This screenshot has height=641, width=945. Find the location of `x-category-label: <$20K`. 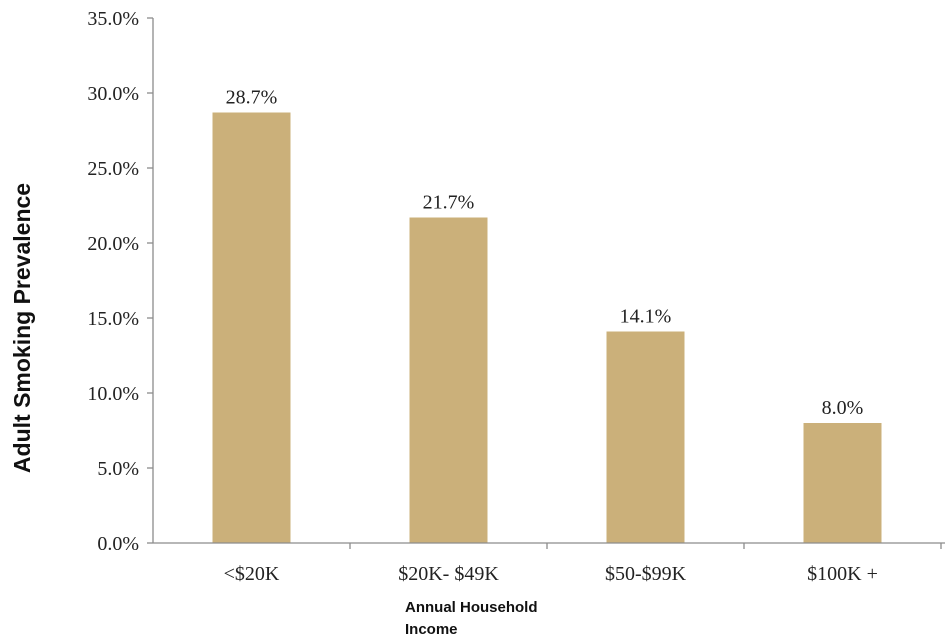

x-category-label: <$20K is located at coordinates (252, 574).